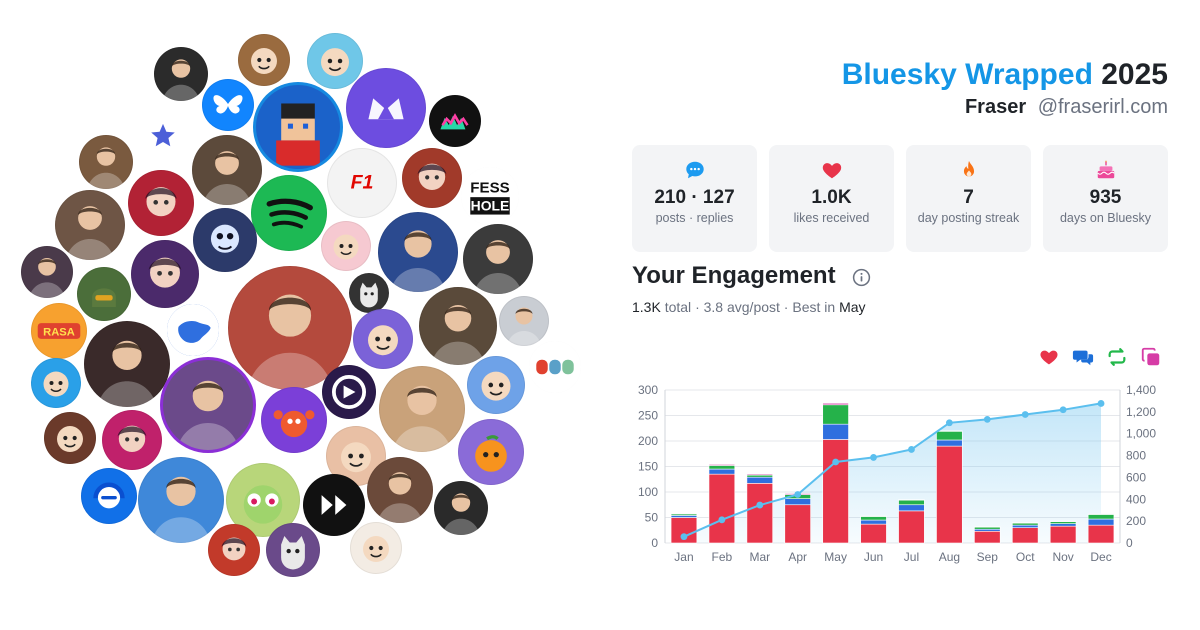 This screenshot has height=630, width=1200. Describe the element at coordinates (831, 198) in the screenshot. I see `stat-card-likes: 1.0K likes received` at that location.